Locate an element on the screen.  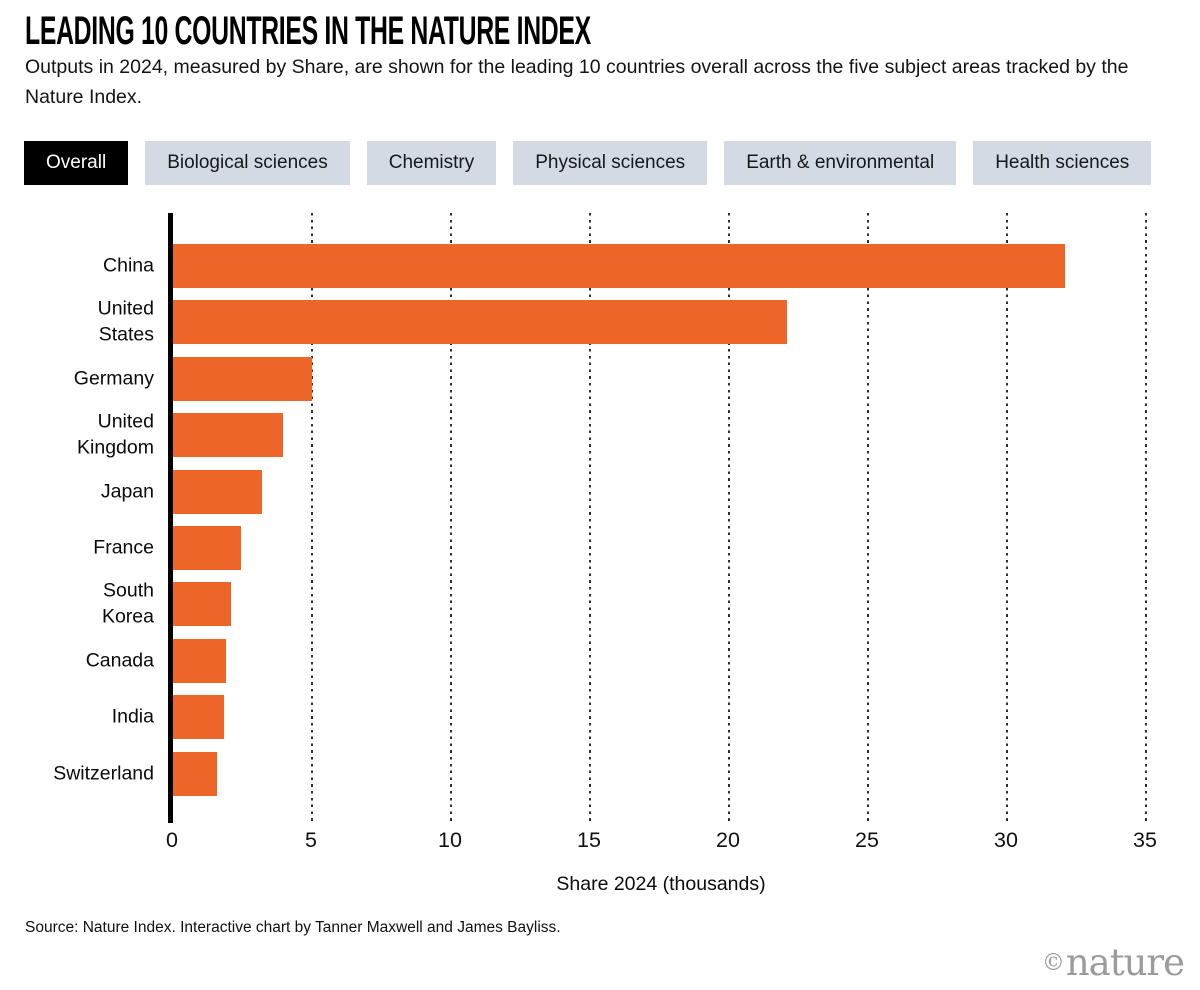
x-axis-ticks: 0 5 10 15 20 25 30 35 is located at coordinates (661, 842).